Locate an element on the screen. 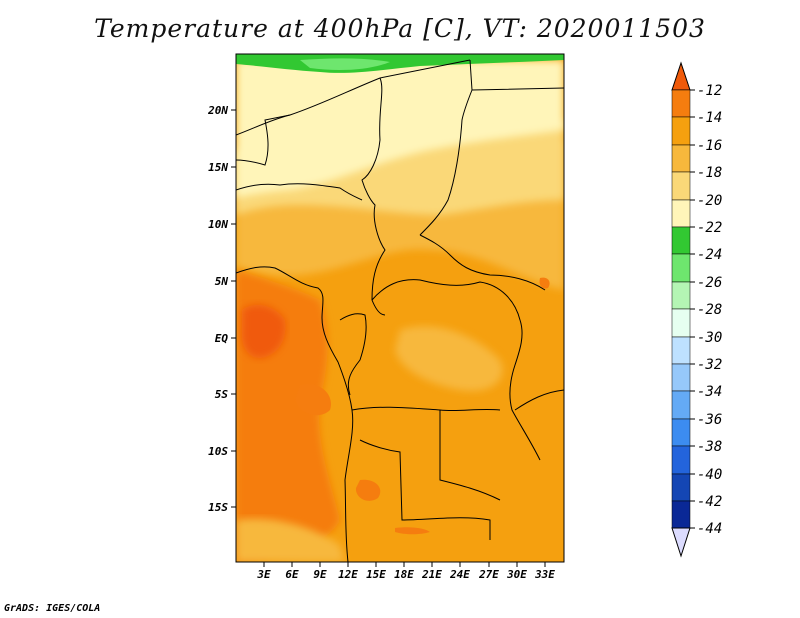 The image size is (800, 618). lon-label: 24E is located at coordinates (459, 574).